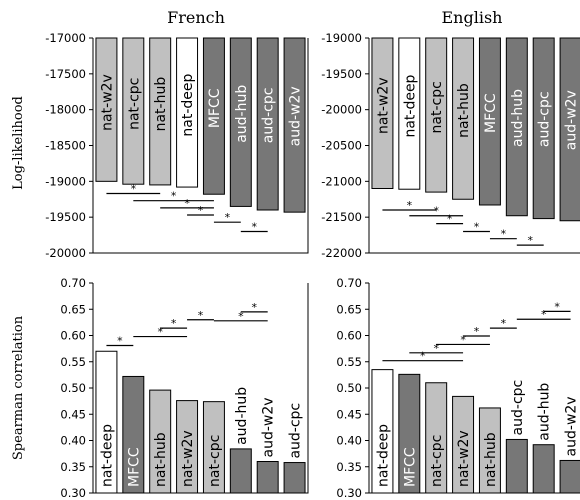 This screenshot has height=500, width=580. I want to click on ytick-label: -18000, so click(65, 110).